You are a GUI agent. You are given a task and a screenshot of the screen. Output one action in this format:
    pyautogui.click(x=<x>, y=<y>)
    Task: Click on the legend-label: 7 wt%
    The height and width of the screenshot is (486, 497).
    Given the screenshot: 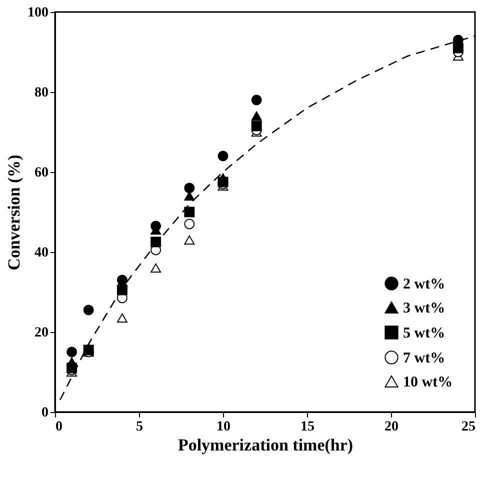 What is the action you would take?
    pyautogui.click(x=424, y=358)
    